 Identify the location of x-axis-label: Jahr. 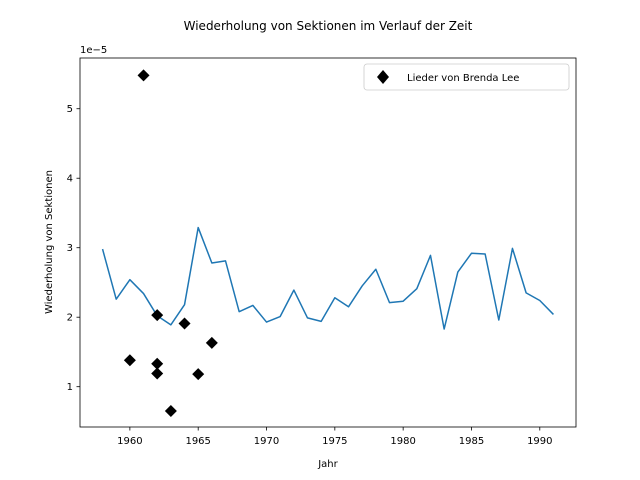
(327, 464).